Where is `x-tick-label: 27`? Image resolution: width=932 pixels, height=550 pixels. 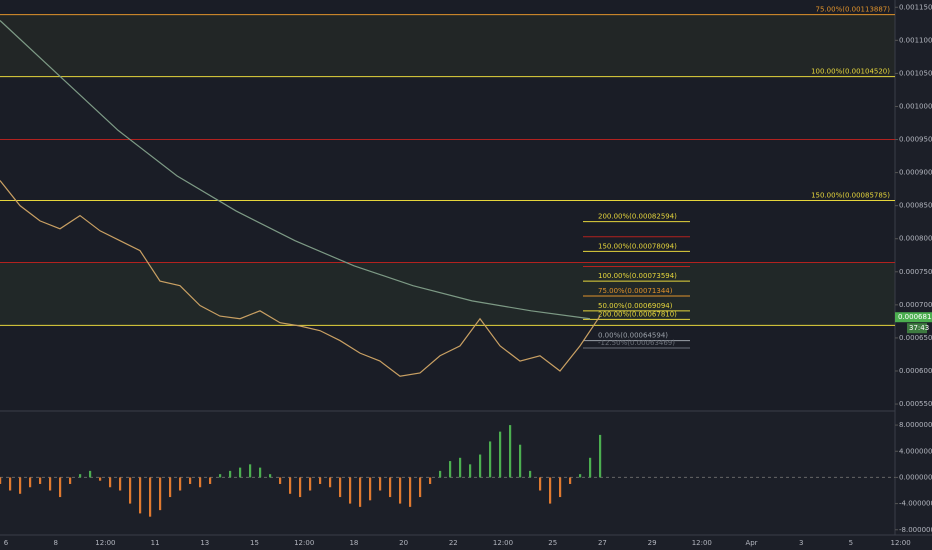
x-tick-label: 27 is located at coordinates (602, 543).